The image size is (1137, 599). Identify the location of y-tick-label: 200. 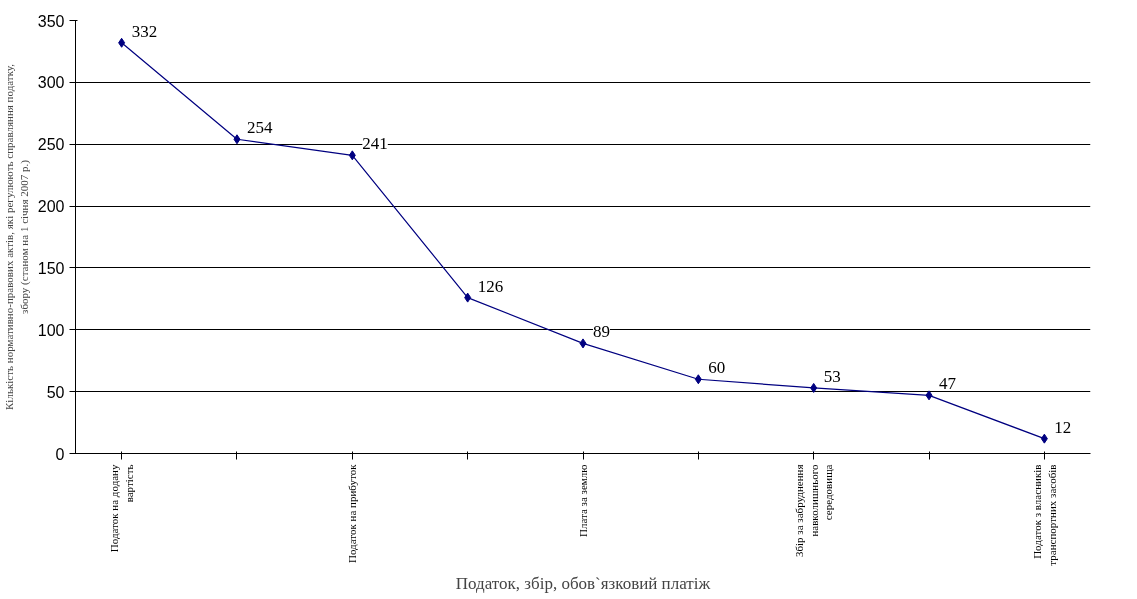
(51, 207).